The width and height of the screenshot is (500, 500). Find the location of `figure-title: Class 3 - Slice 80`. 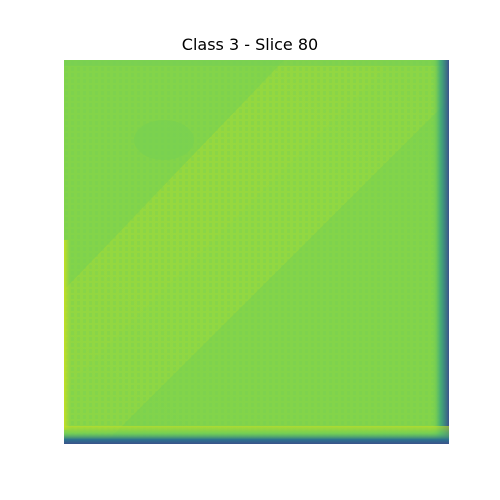

figure-title: Class 3 - Slice 80 is located at coordinates (250, 44).